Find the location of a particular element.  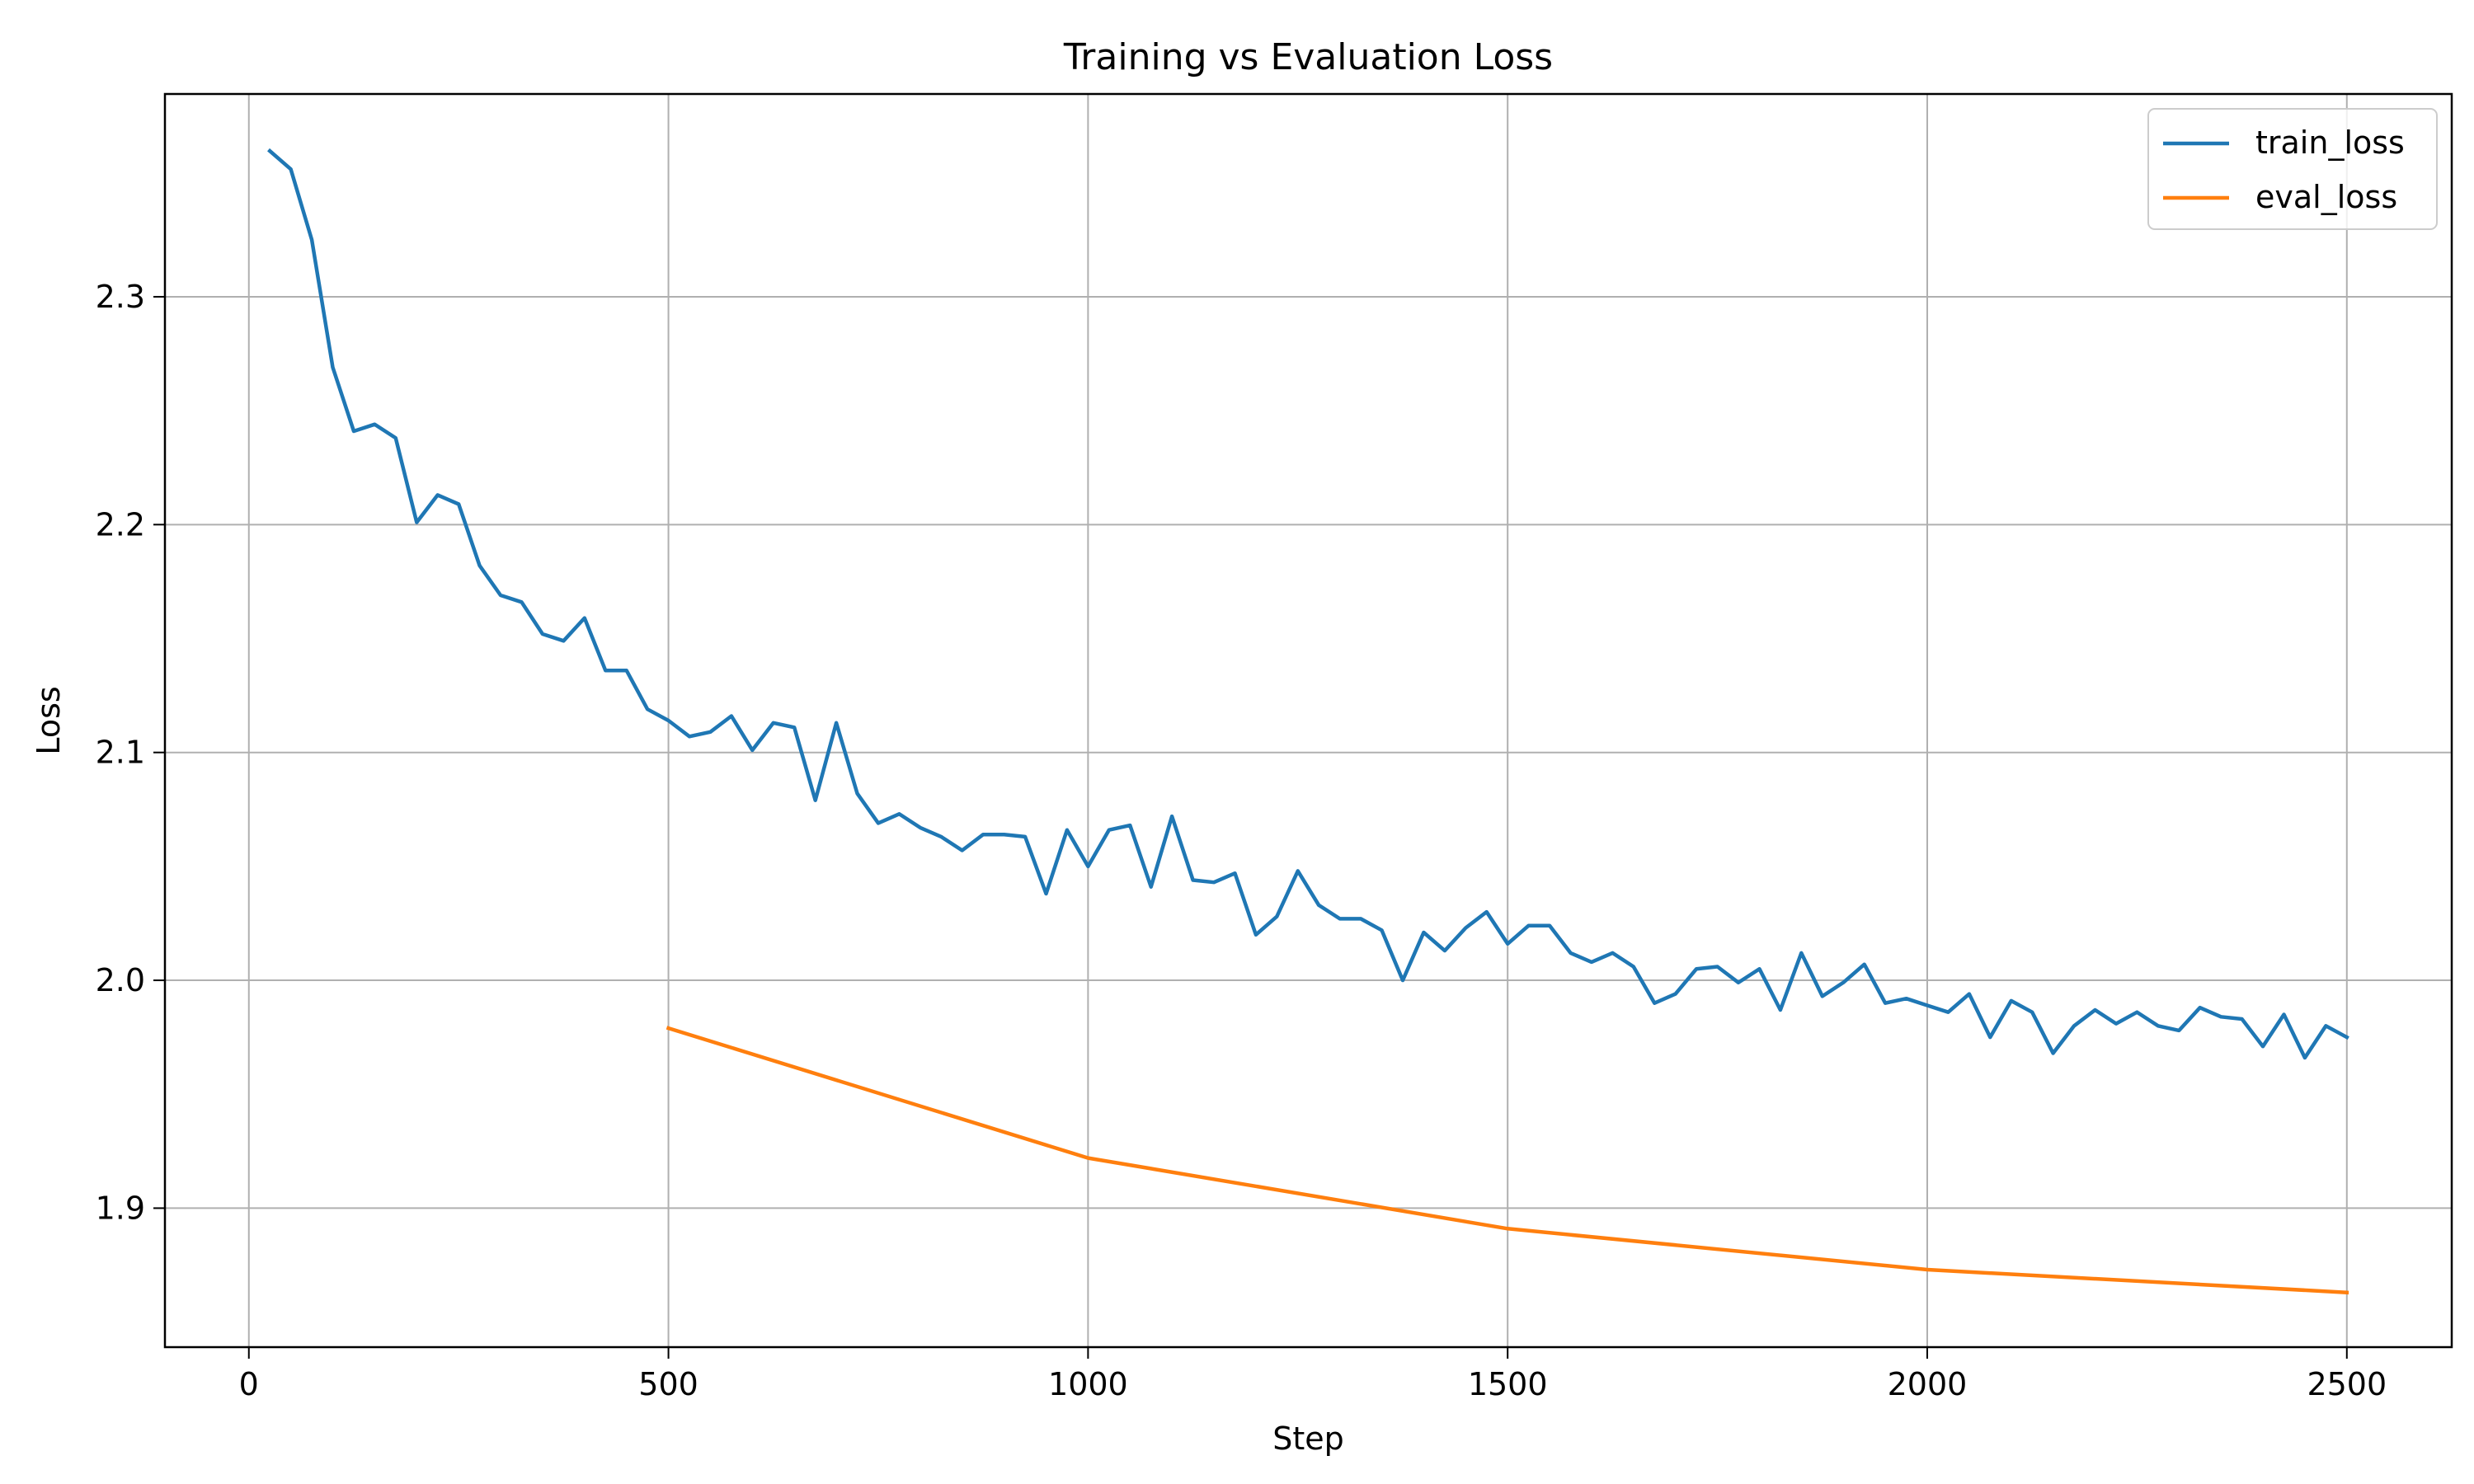

x-tick-label: 2000 is located at coordinates (1928, 1384).